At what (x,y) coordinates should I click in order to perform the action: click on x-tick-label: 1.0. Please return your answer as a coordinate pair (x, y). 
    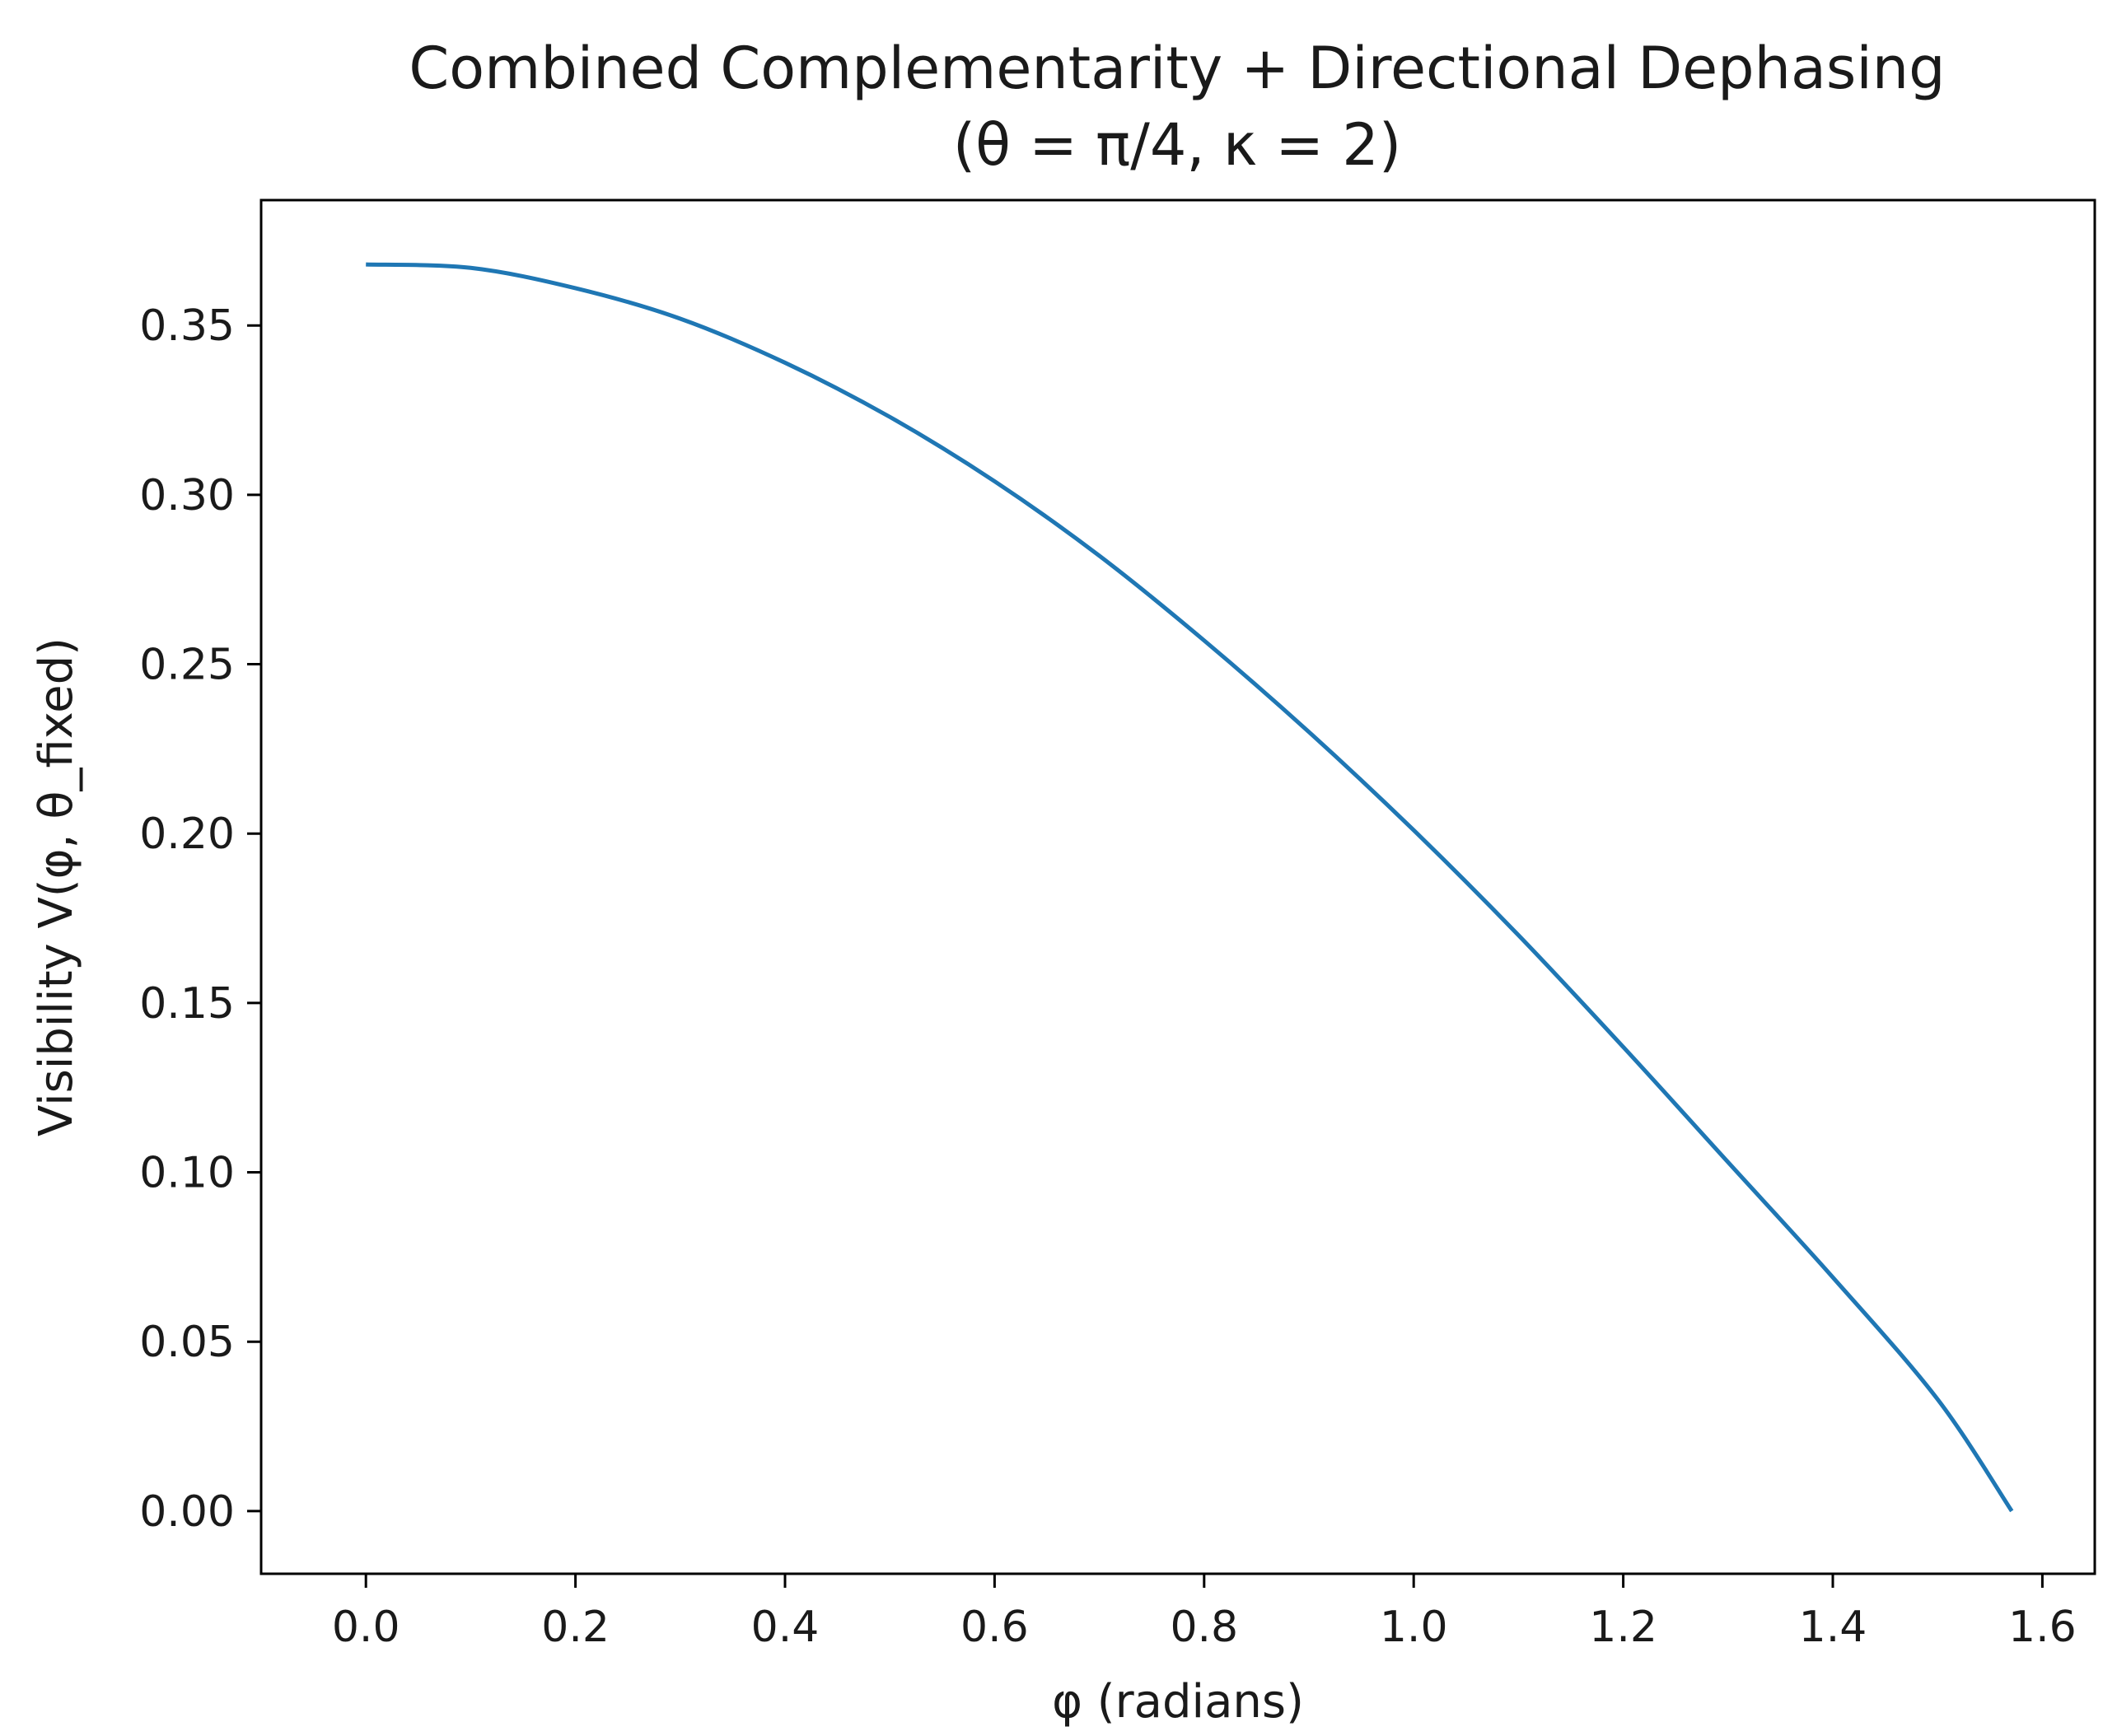
    Looking at the image, I should click on (1414, 1627).